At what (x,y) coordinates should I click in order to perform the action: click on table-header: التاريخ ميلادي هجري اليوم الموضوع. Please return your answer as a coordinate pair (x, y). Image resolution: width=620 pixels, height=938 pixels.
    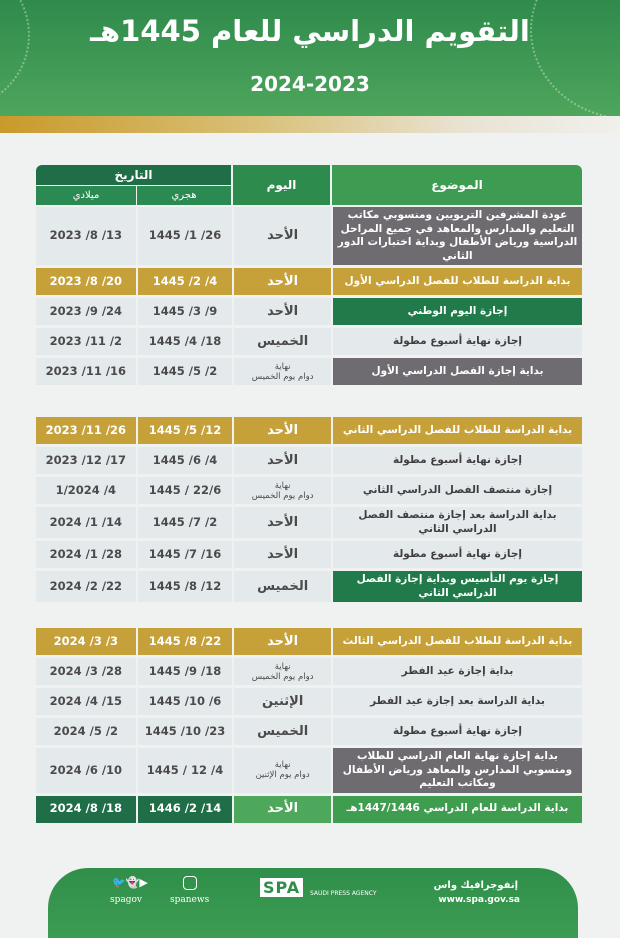
    Looking at the image, I should click on (309, 185).